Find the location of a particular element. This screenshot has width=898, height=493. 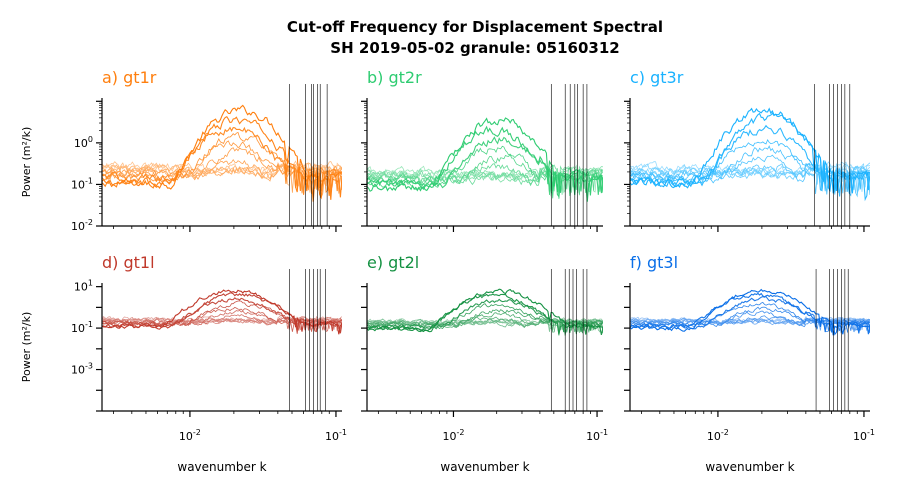

panel-title-d: d) gt1l is located at coordinates (128, 262).